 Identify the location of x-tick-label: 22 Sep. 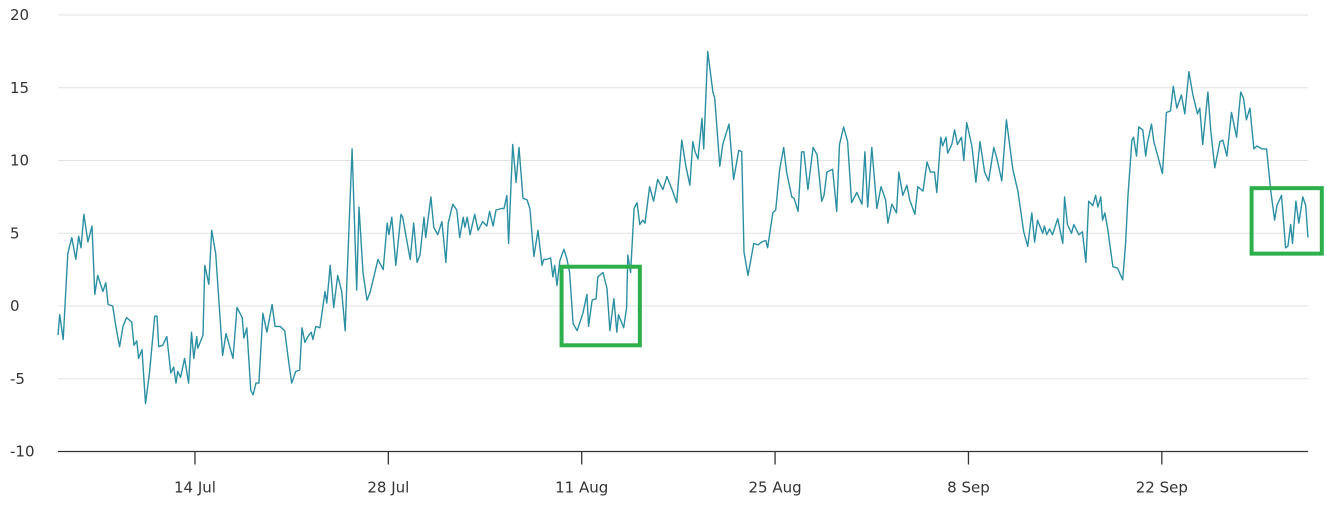
(1162, 488).